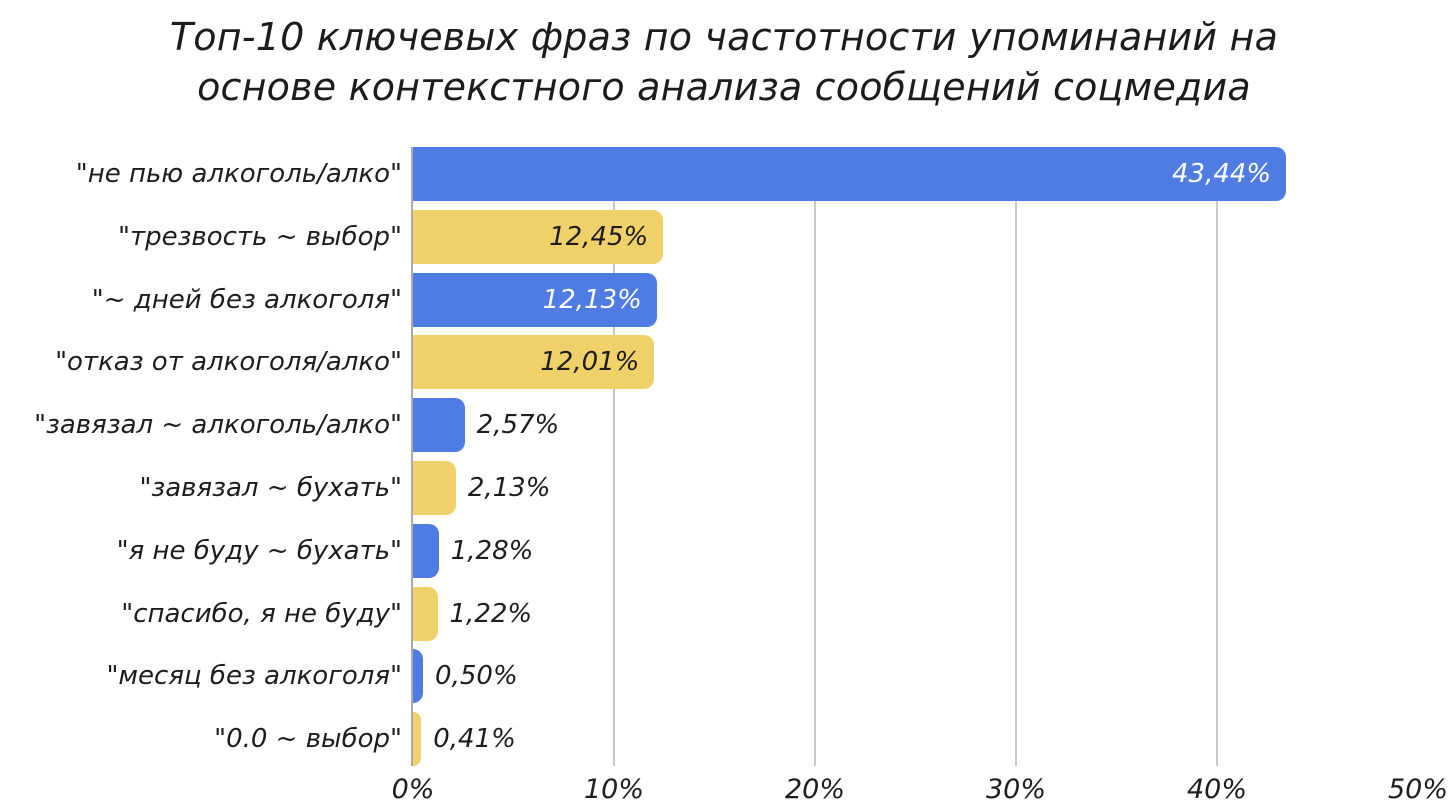  I want to click on category-label: "отказ от алкоголя/алко", so click(228, 362).